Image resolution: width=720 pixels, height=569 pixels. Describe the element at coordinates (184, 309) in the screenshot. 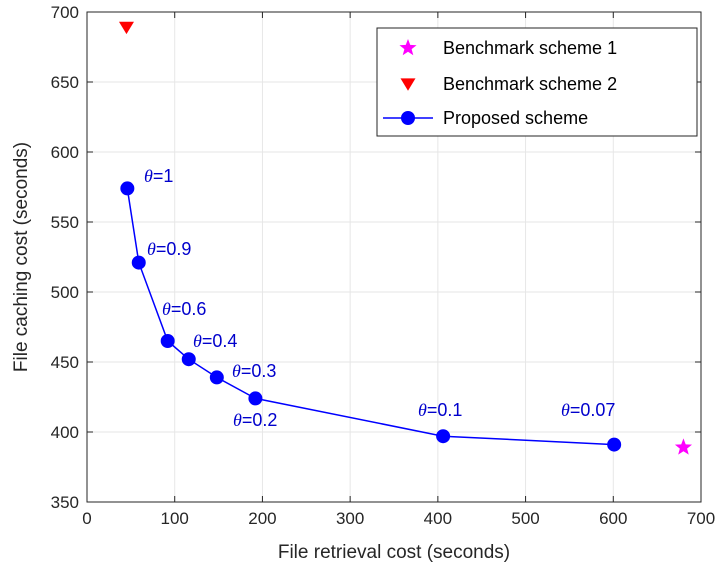

I see `point-annotation: θ=0.6` at that location.